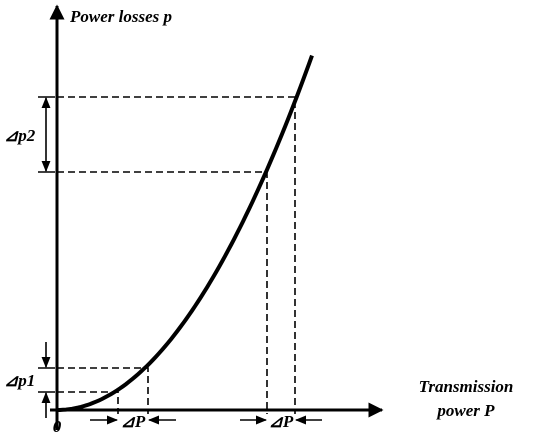  Describe the element at coordinates (20, 135) in the screenshot. I see `delta-label: ⊿p2` at that location.